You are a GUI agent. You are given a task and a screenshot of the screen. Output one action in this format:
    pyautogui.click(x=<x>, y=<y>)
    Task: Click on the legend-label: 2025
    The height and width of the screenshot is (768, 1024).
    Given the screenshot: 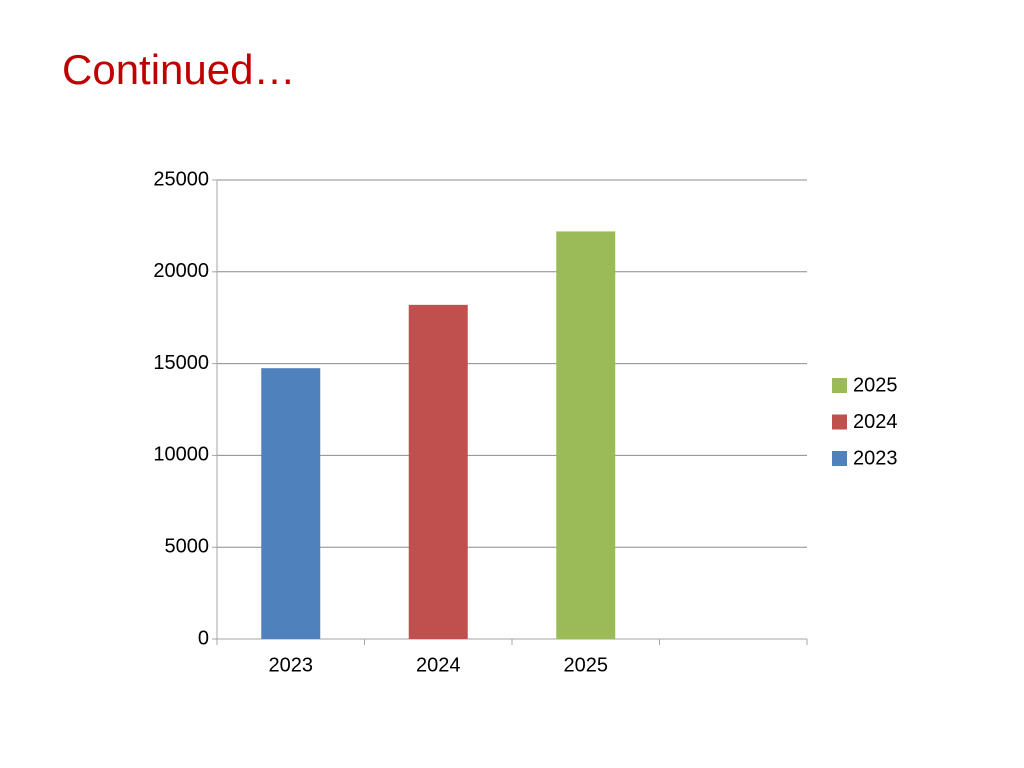 What is the action you would take?
    pyautogui.click(x=875, y=385)
    